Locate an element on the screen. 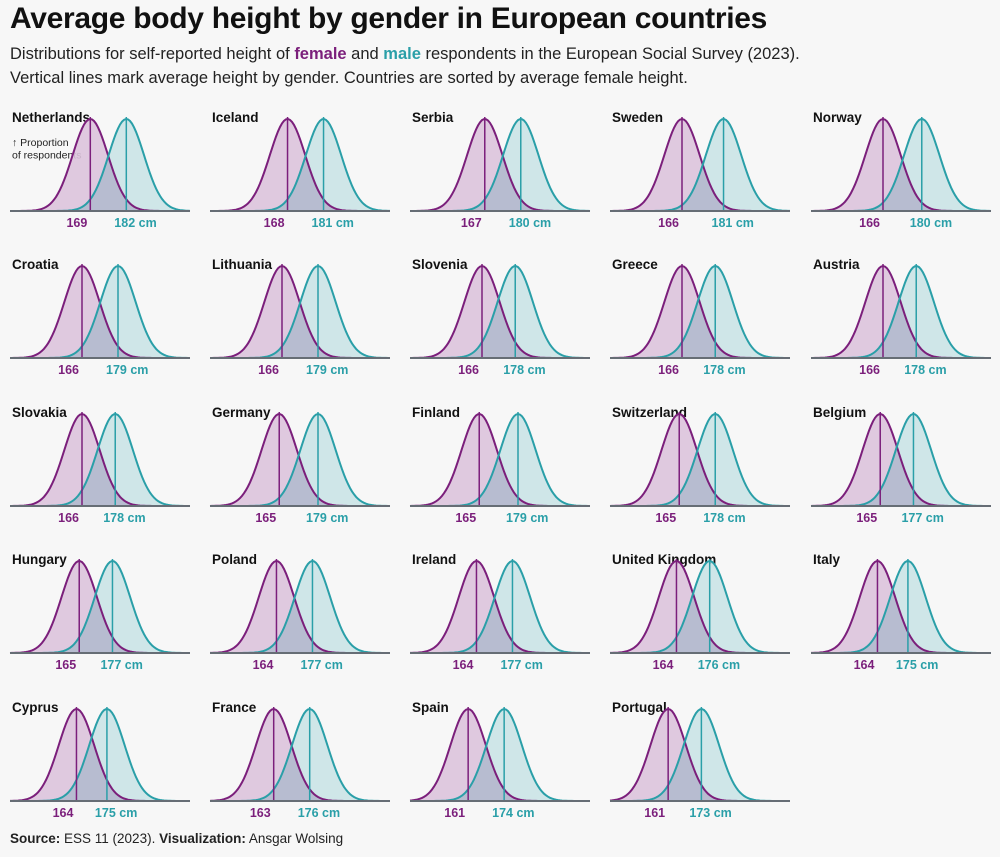  country-panel: Cyprus 164 175 cm is located at coordinates (100, 760).